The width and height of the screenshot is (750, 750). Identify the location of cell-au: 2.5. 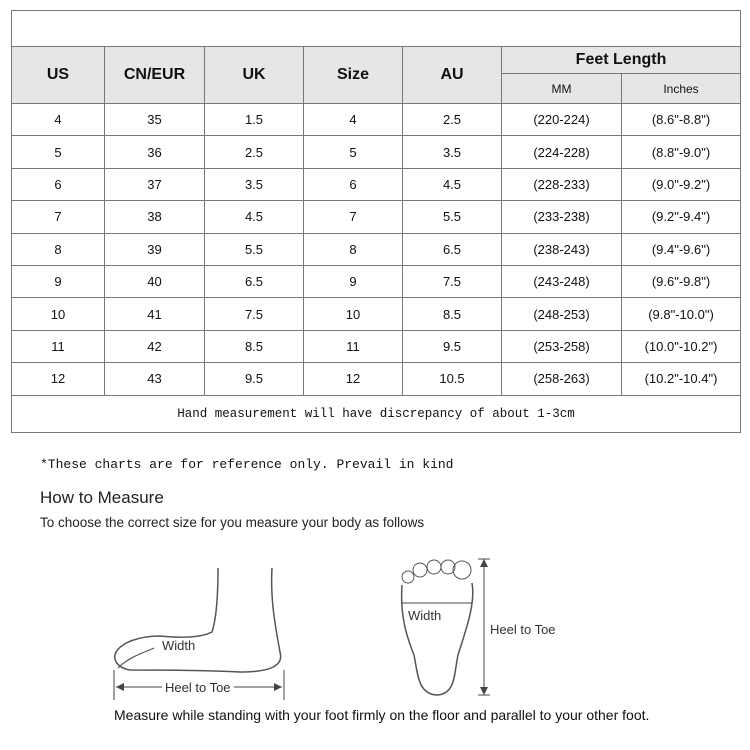
(452, 119).